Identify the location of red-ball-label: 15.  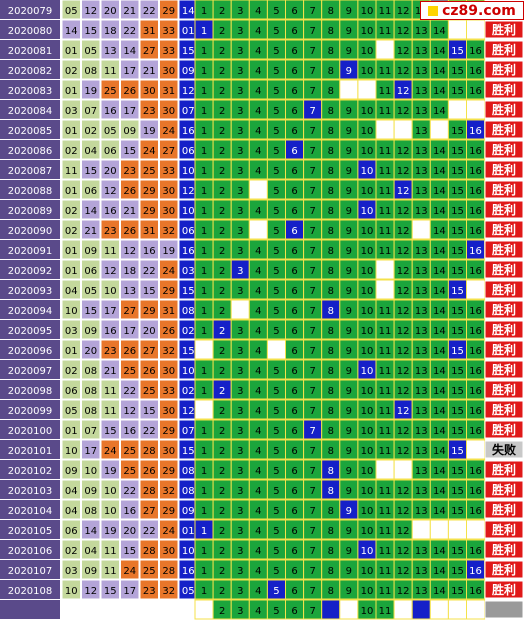
(149, 291).